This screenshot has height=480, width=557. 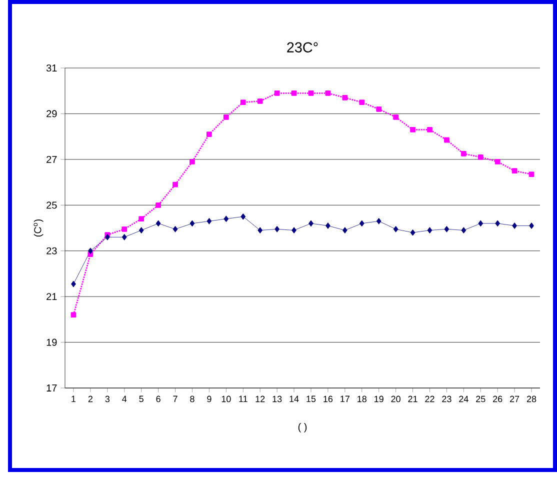 I want to click on x-tick-label: 4, so click(x=124, y=399).